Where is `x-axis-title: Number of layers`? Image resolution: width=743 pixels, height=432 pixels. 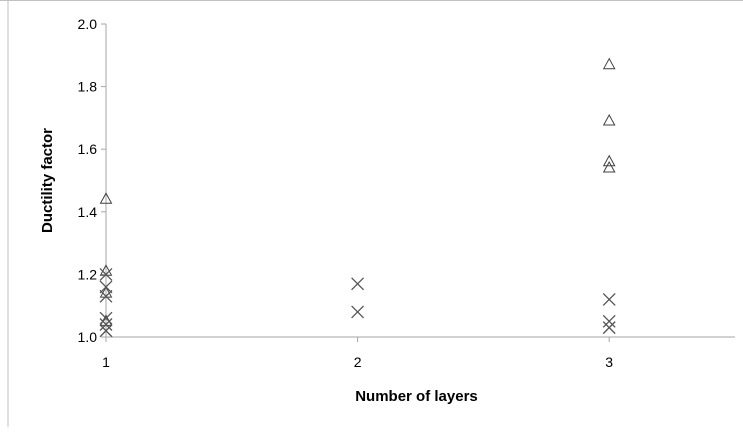 x-axis-title: Number of layers is located at coordinates (416, 396).